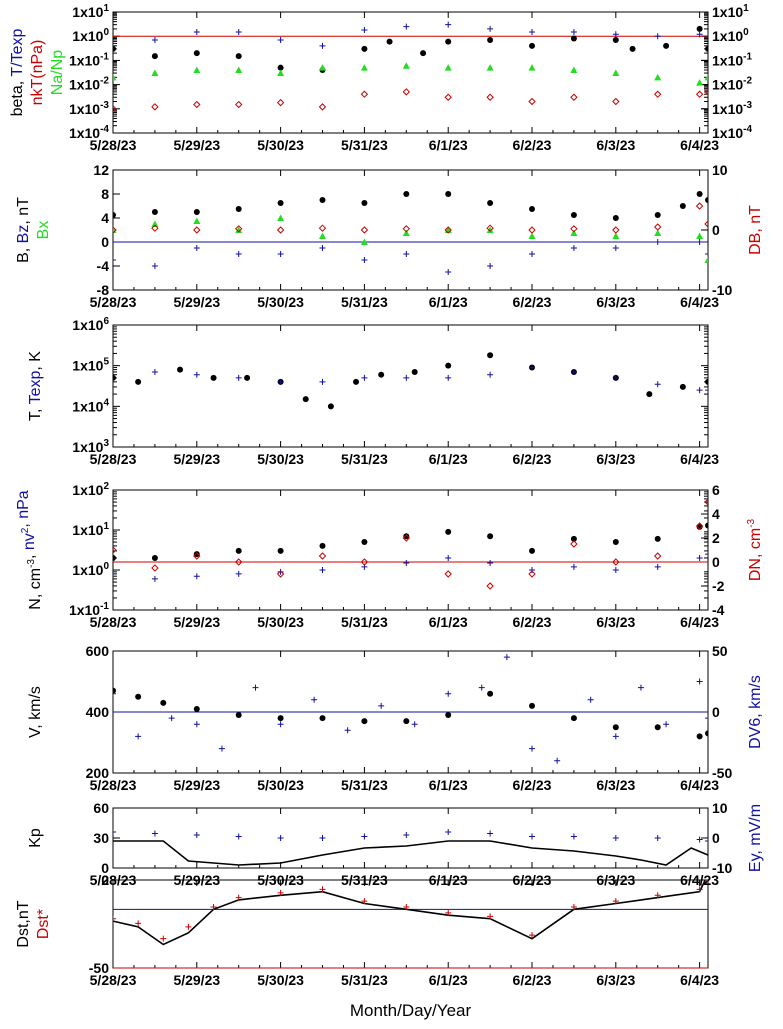 The height and width of the screenshot is (1029, 783). What do you see at coordinates (105, 242) in the screenshot?
I see `y-tick-label: 0` at bounding box center [105, 242].